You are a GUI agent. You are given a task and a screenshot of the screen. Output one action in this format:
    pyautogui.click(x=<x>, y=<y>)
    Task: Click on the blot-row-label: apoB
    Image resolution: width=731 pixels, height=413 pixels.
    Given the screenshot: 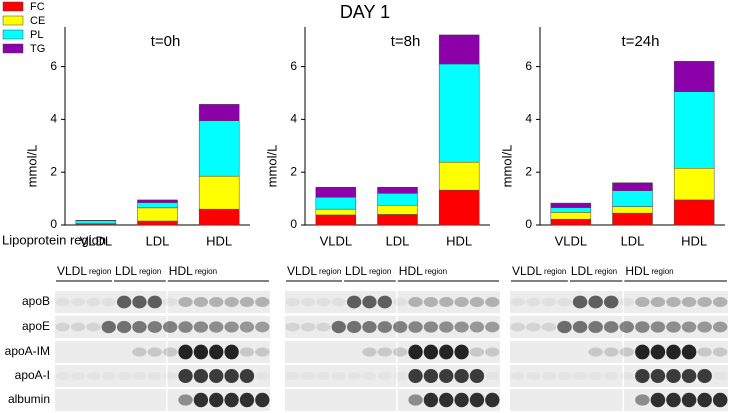 What is the action you would take?
    pyautogui.click(x=36, y=301)
    